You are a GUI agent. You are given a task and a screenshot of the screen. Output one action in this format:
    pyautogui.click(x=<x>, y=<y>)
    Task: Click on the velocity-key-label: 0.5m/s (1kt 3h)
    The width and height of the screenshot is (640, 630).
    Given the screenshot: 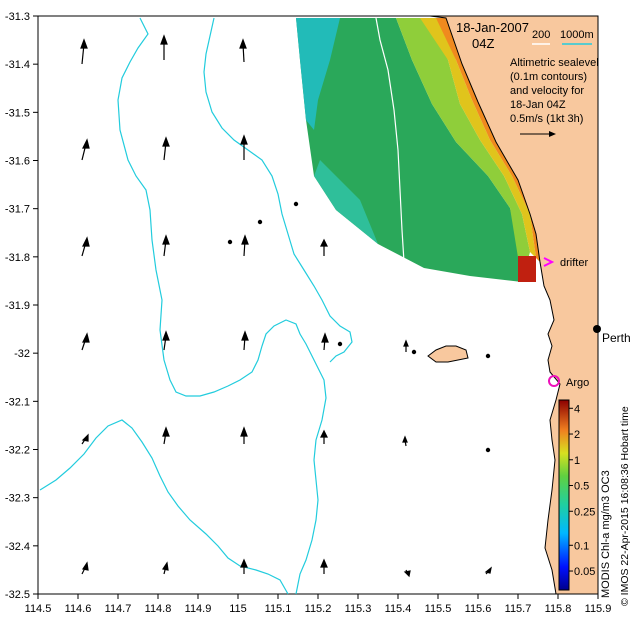 What is the action you would take?
    pyautogui.click(x=546, y=119)
    